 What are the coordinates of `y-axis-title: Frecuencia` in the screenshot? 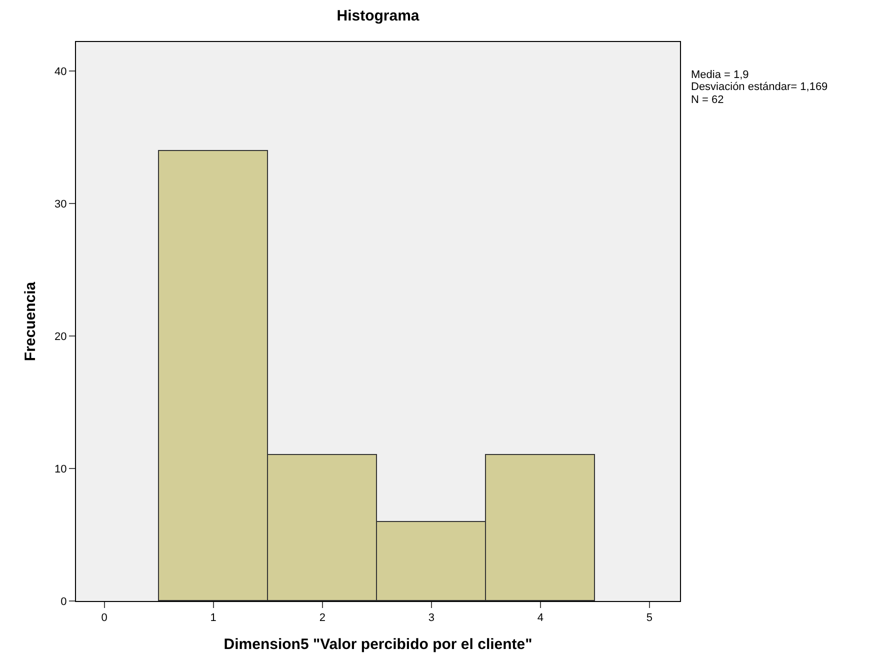 It's located at (30, 321).